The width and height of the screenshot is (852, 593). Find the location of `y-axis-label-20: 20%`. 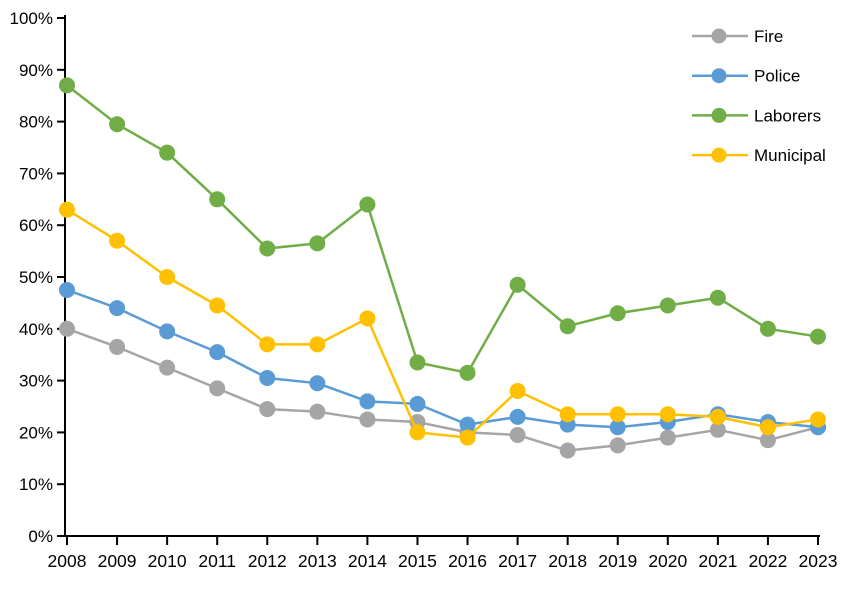

y-axis-label-20: 20% is located at coordinates (36, 432).